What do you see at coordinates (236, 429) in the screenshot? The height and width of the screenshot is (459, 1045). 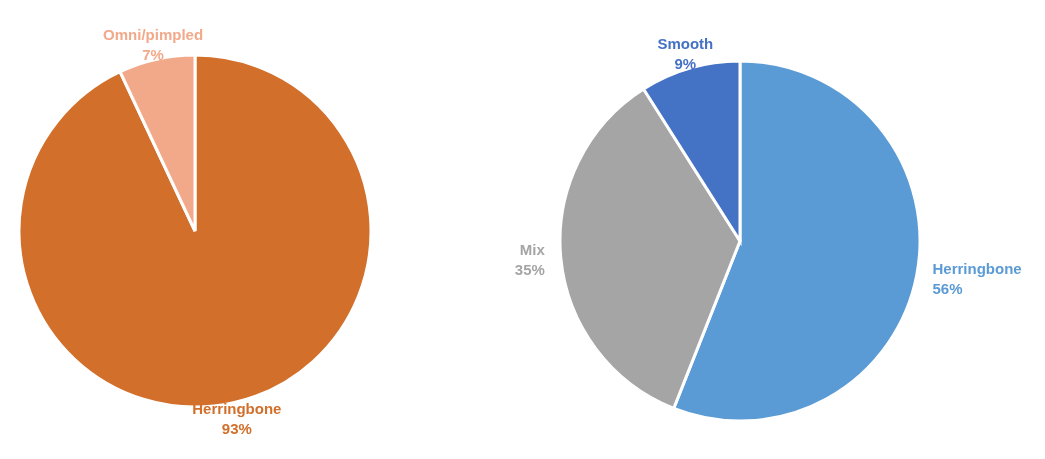 I see `data-label: 93%` at bounding box center [236, 429].